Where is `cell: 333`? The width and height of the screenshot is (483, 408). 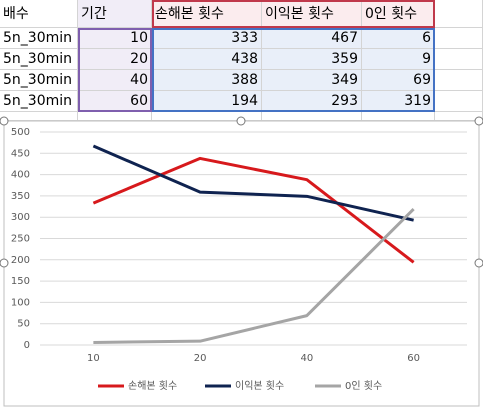 cell: 333 is located at coordinates (207, 38).